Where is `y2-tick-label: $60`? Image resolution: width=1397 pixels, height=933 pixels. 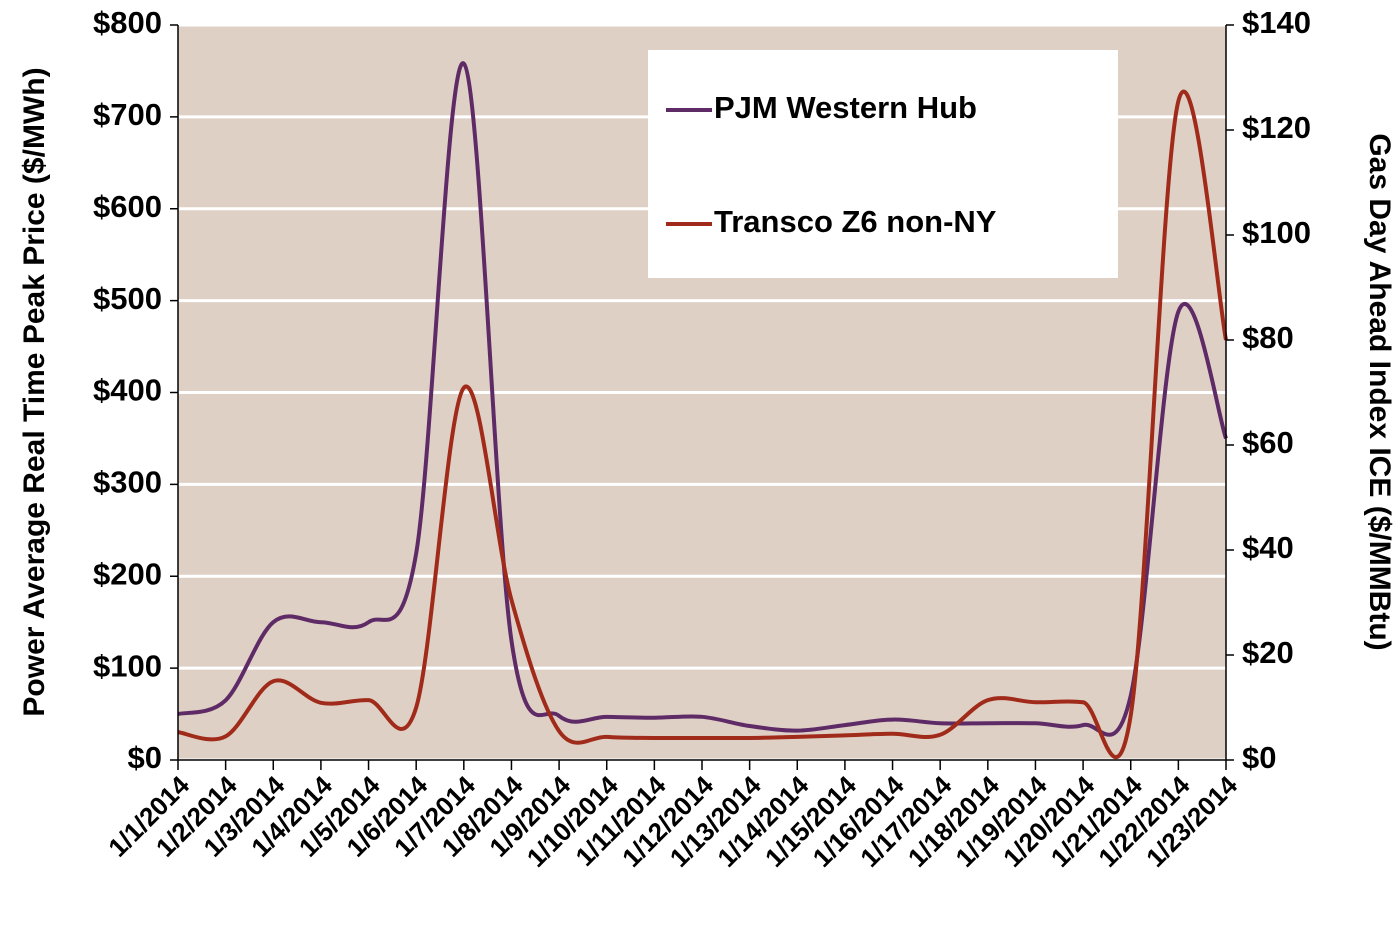 y2-tick-label: $60 is located at coordinates (1268, 442).